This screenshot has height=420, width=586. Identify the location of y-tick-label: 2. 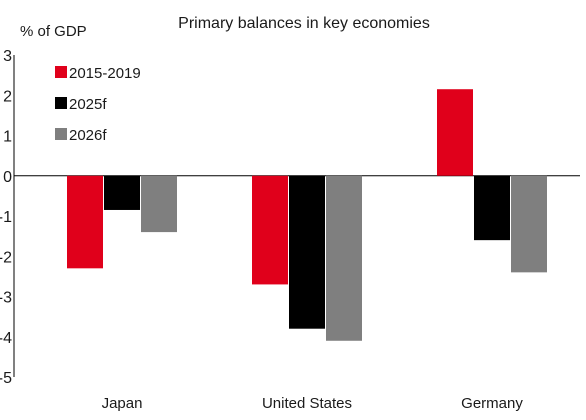
(7, 96).